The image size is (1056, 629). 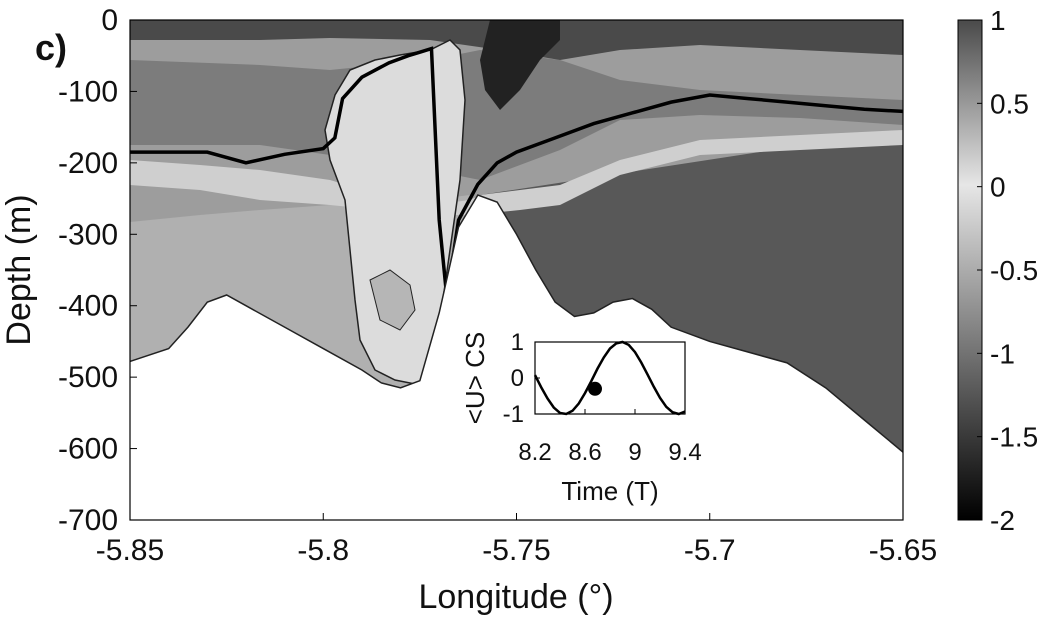 What do you see at coordinates (88, 163) in the screenshot?
I see `y-tick-label: -200` at bounding box center [88, 163].